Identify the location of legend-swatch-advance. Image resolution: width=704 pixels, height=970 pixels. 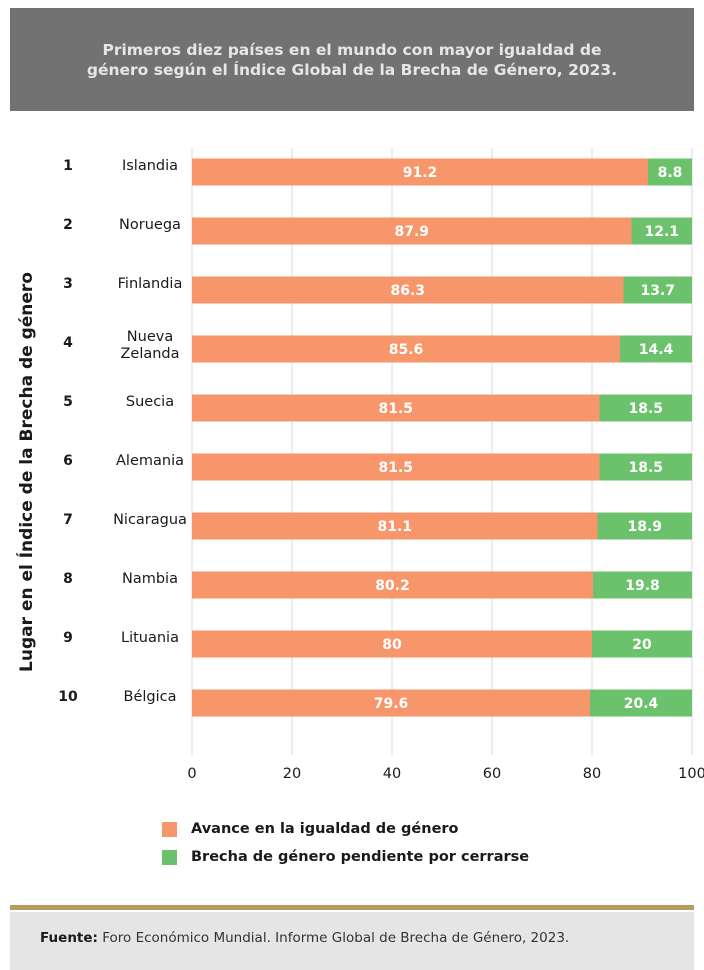
(169, 829).